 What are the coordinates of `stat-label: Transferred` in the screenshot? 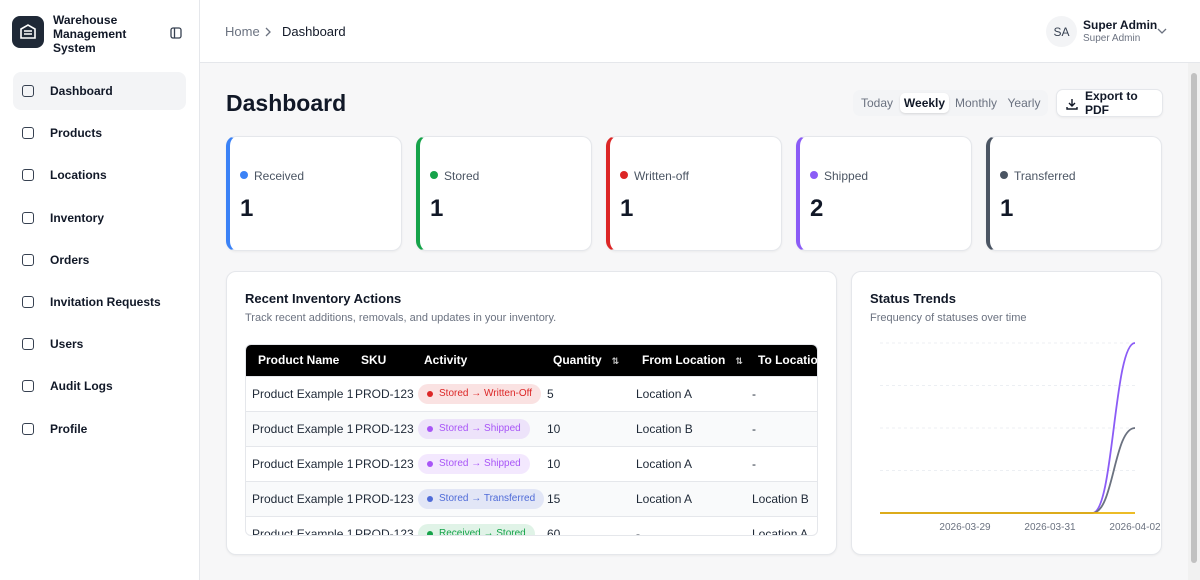 It's located at (1045, 176).